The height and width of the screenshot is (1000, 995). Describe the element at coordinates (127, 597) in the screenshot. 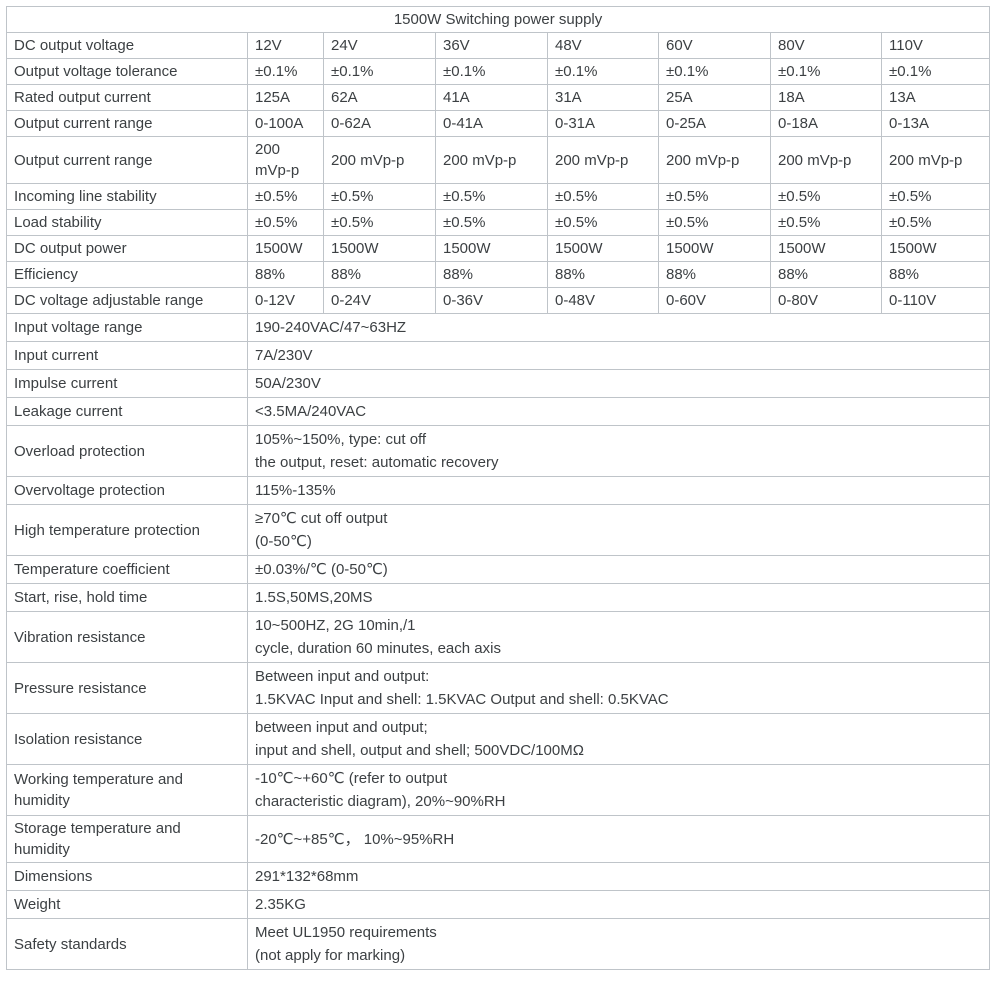

I see `spec-label: Start, rise, hold time` at that location.